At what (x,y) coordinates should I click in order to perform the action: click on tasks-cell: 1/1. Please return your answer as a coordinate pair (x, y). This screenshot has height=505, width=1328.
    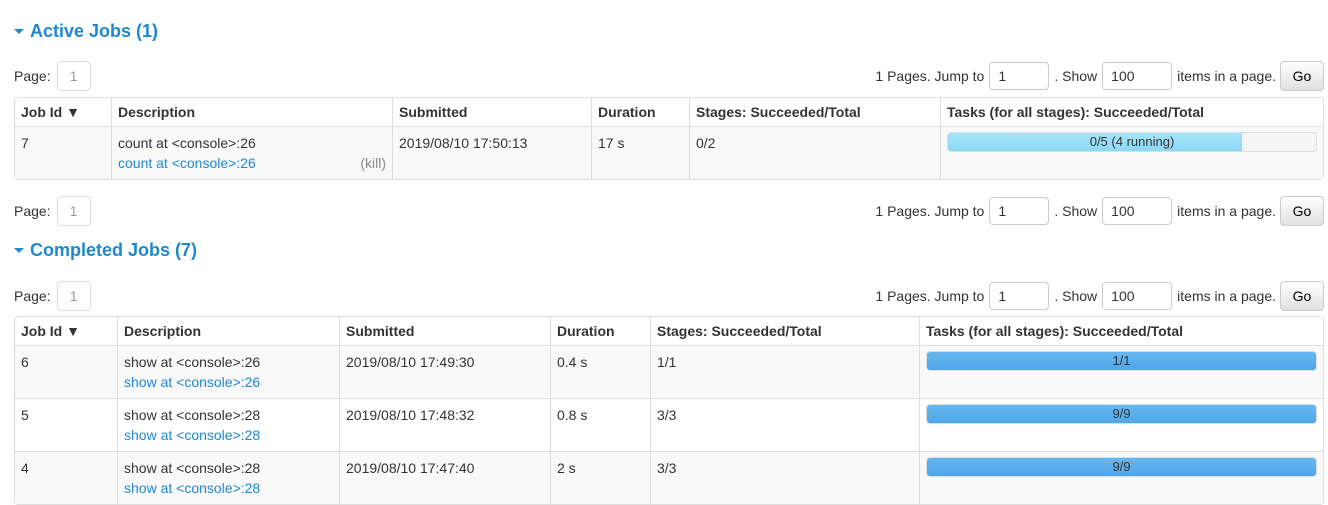
    Looking at the image, I should click on (1121, 372).